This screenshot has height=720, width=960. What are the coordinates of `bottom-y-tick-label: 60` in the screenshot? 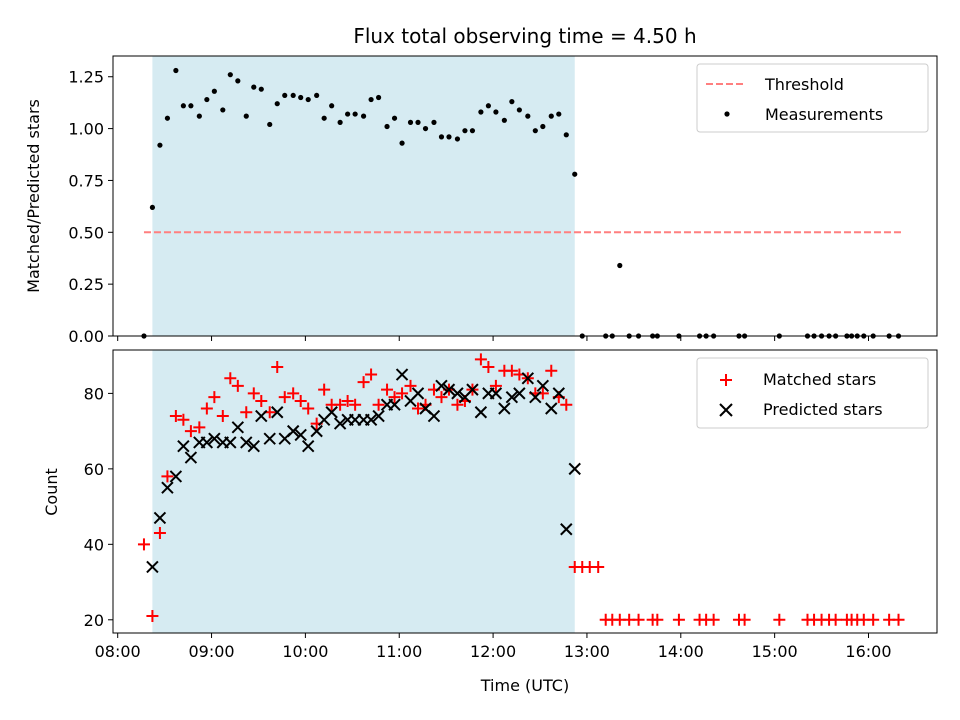 It's located at (94, 469).